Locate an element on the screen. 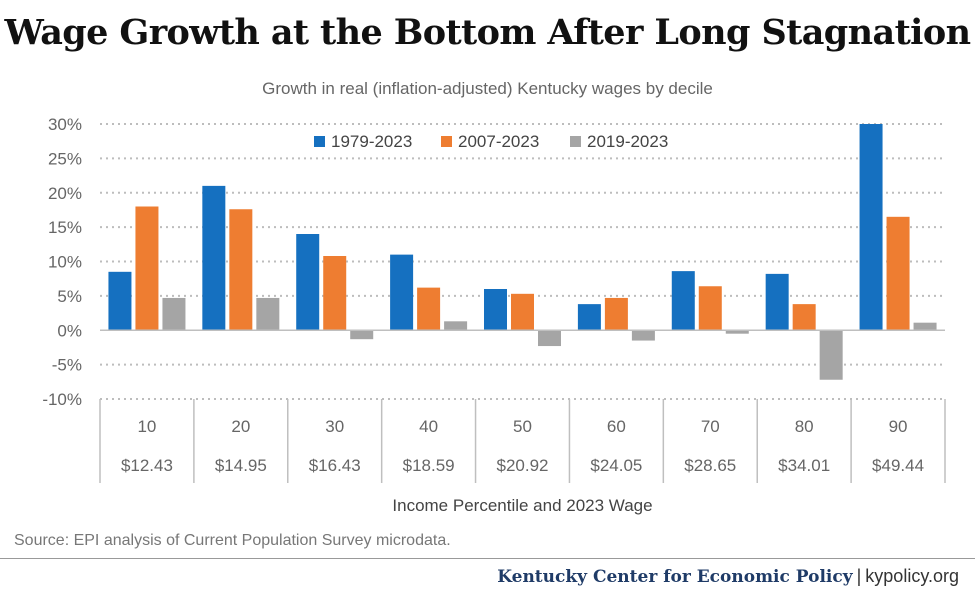 This screenshot has height=600, width=975. x-wage-label: $14.95 is located at coordinates (241, 465).